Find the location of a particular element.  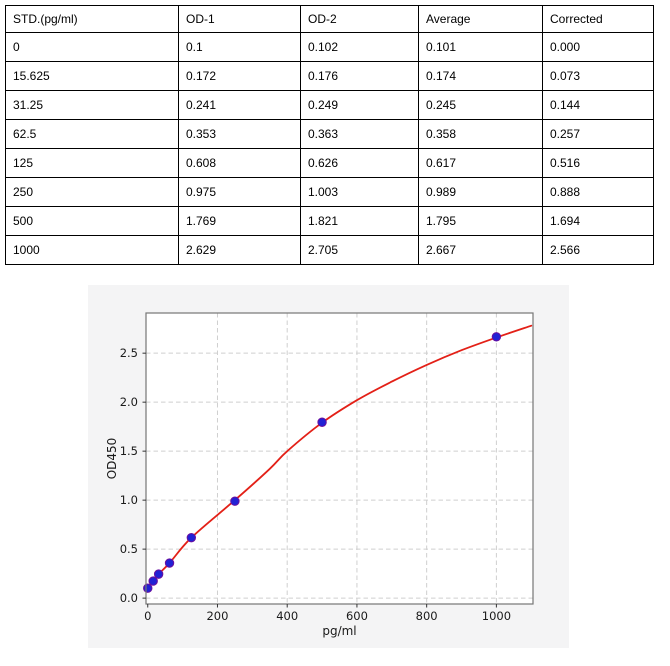

table-cell: 0.101 is located at coordinates (480, 47).